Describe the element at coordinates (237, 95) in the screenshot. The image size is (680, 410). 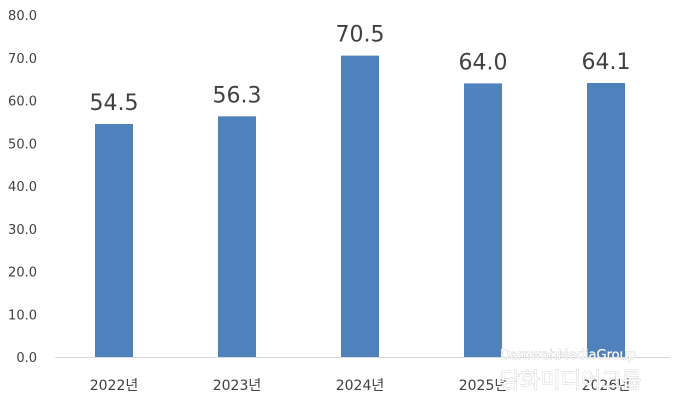
I see `bar-data-label: 56.3` at that location.